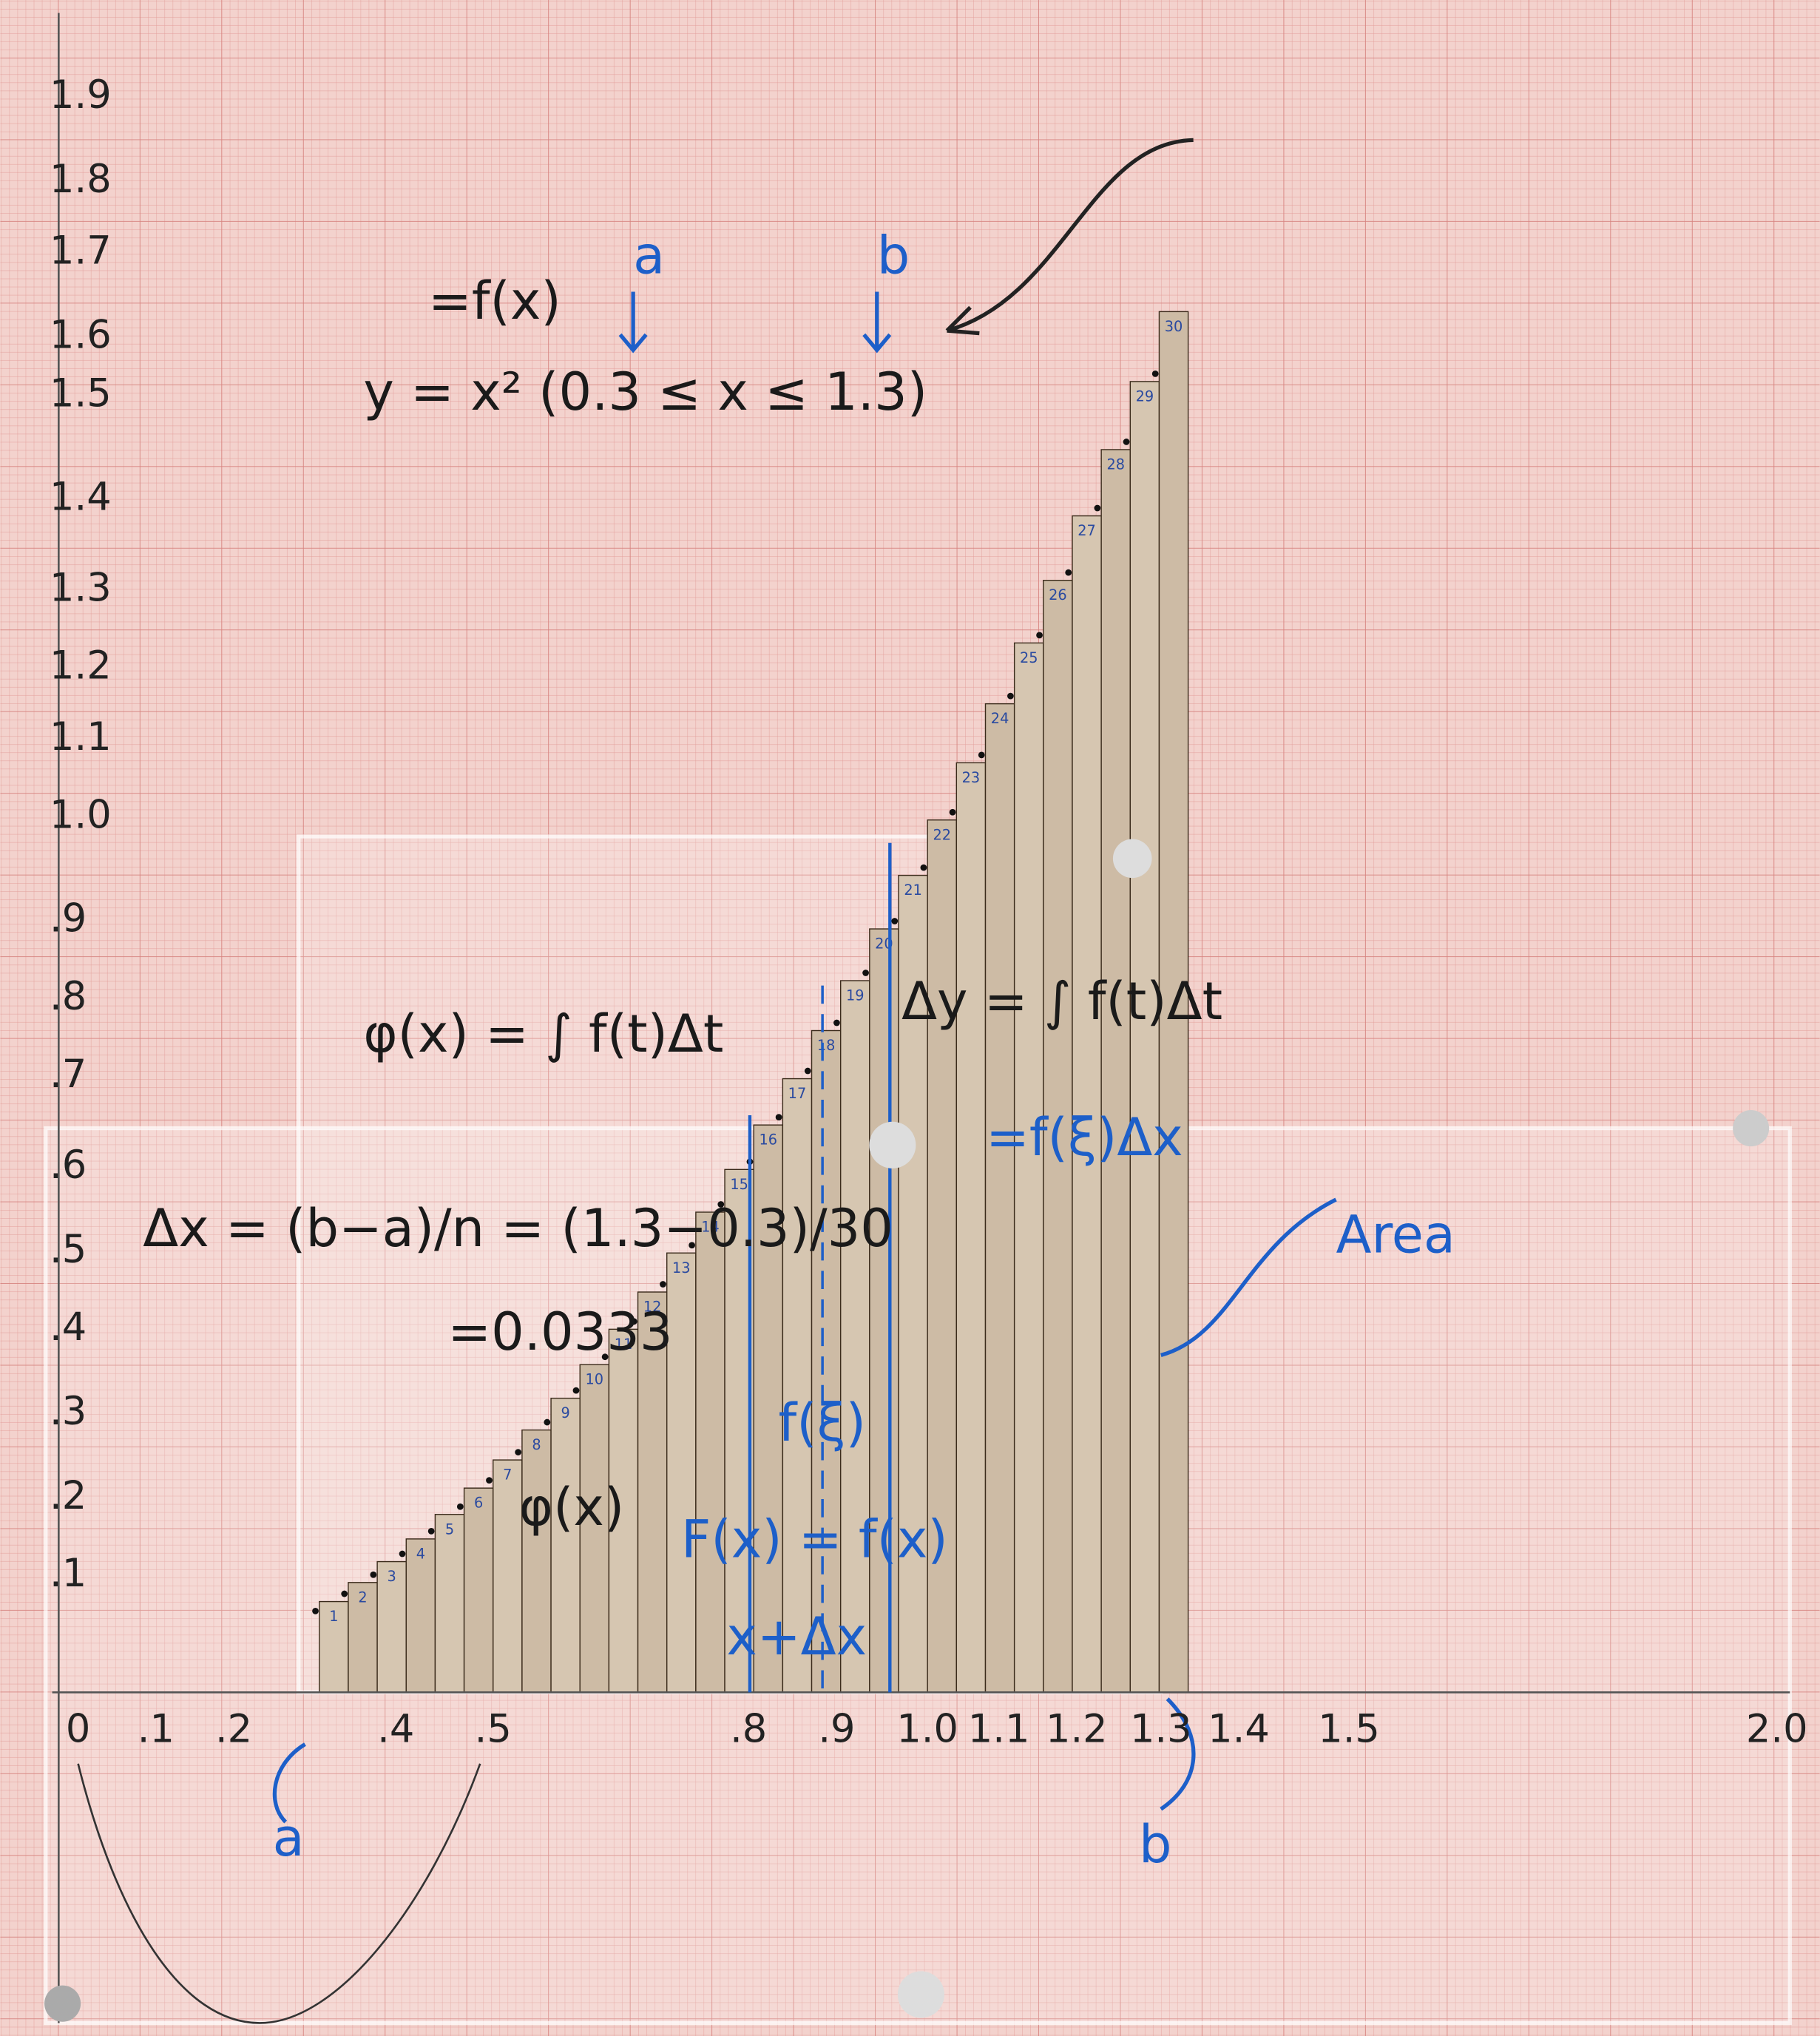 Image resolution: width=1820 pixels, height=2036 pixels. I want to click on x-label: .1, so click(156, 1730).